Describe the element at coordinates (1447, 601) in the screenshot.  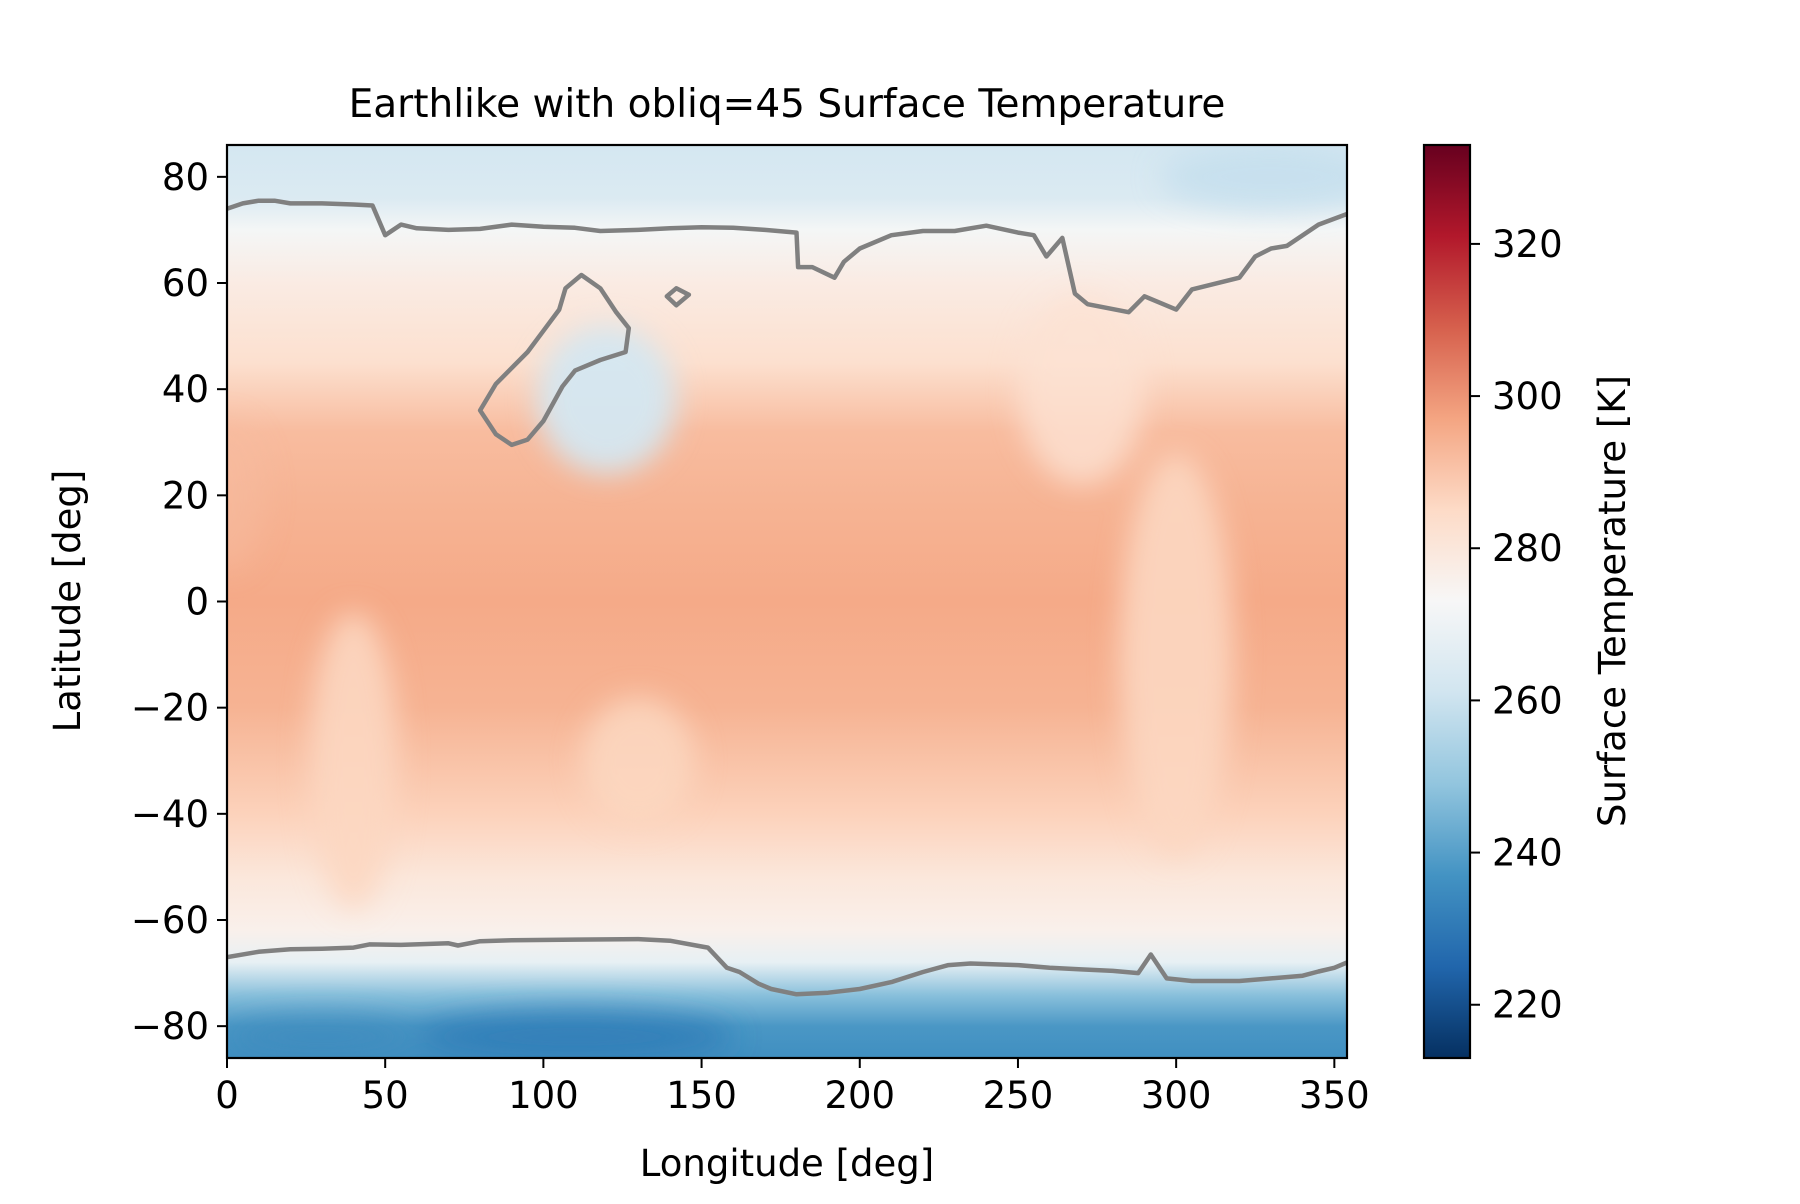
I see `colorbar-gradient` at that location.